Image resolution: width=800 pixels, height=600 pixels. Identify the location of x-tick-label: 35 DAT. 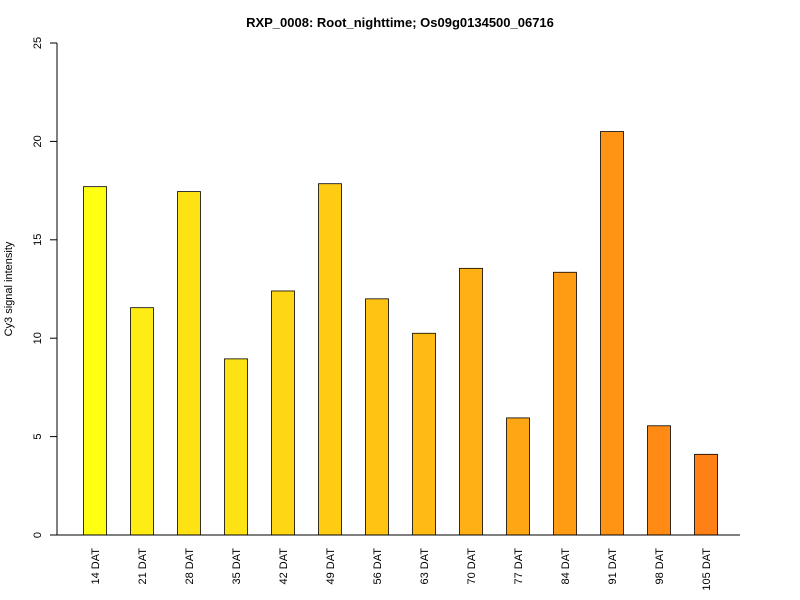
(237, 566).